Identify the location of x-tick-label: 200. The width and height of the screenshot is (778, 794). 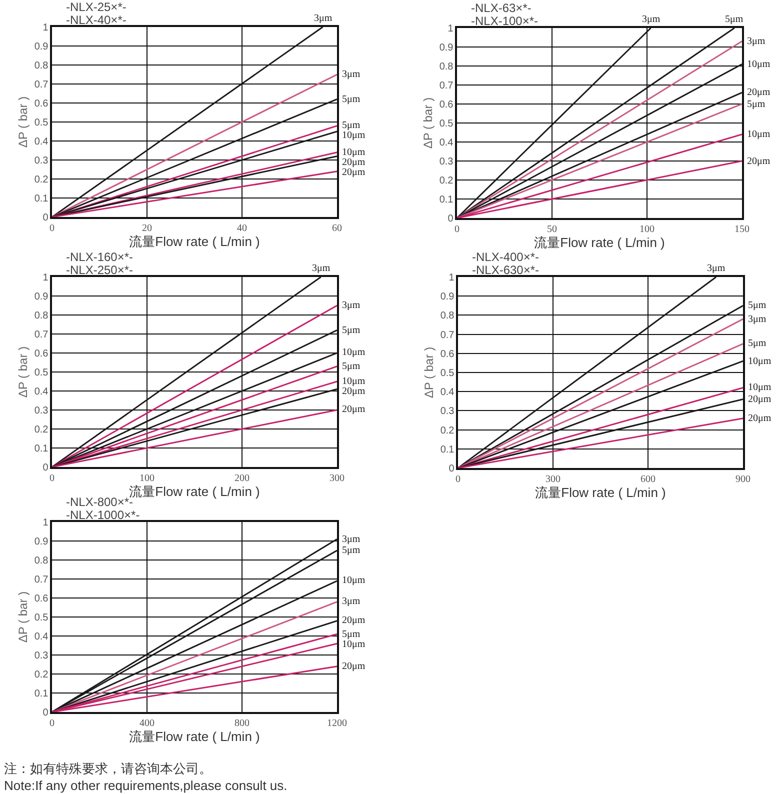
(242, 478).